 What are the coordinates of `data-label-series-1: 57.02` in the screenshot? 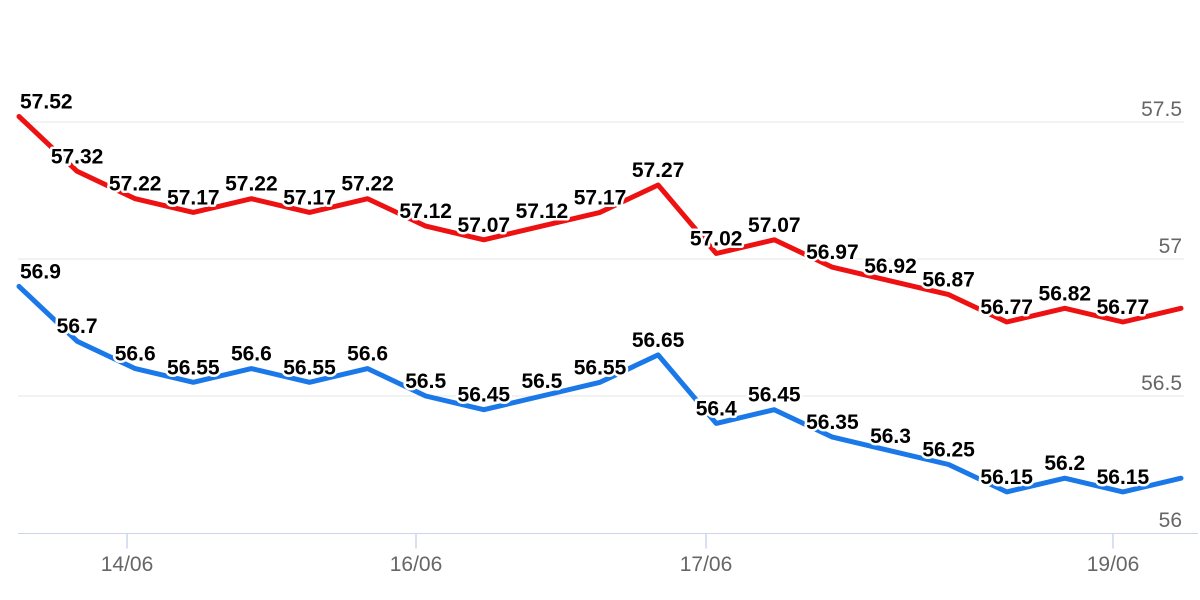 It's located at (716, 239).